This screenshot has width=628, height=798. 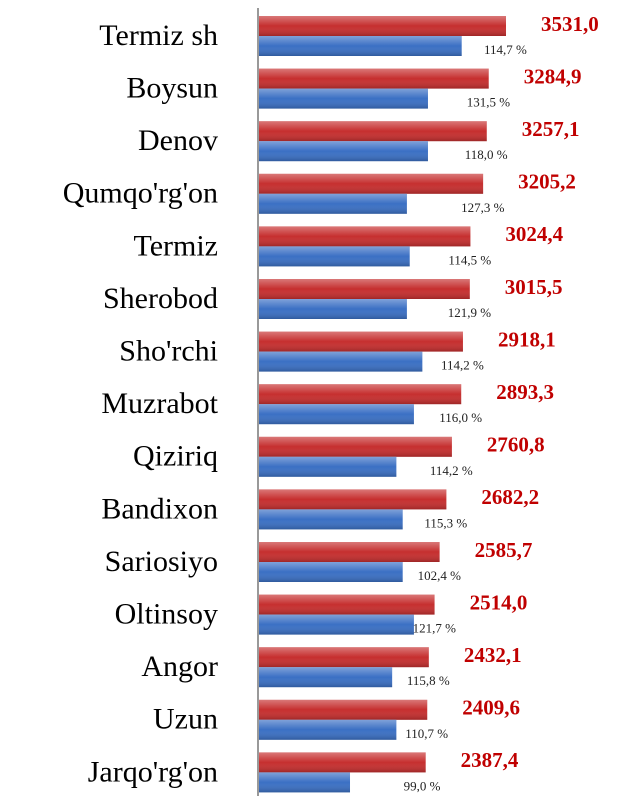 I want to click on category-label: Uzun, so click(x=185, y=719).